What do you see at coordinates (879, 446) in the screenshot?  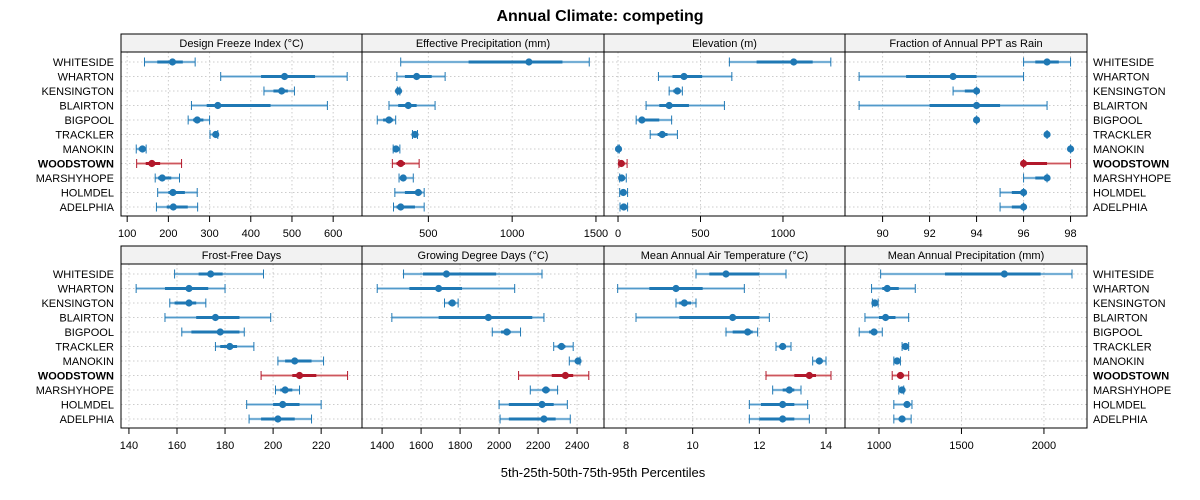 I see `x-tick-label: 1000` at bounding box center [879, 446].